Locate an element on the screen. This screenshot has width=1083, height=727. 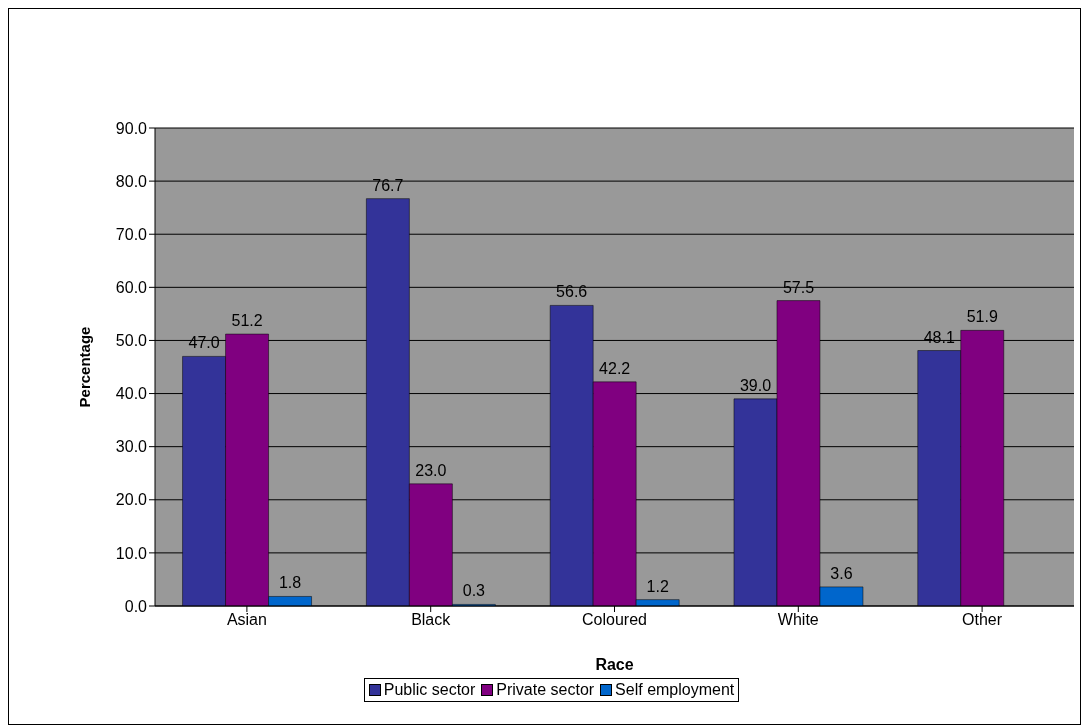
x-axis-title: Race is located at coordinates (614, 664).